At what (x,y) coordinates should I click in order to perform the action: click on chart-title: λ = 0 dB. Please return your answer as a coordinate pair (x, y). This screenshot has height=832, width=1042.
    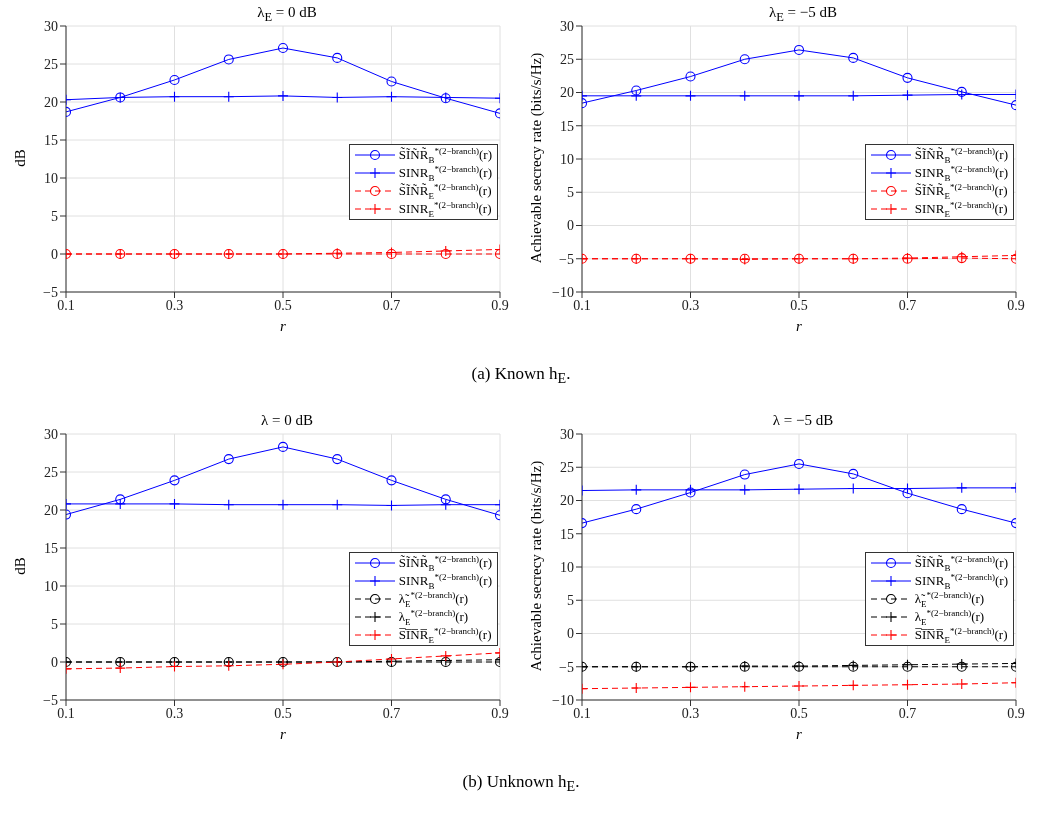
    Looking at the image, I should click on (287, 420).